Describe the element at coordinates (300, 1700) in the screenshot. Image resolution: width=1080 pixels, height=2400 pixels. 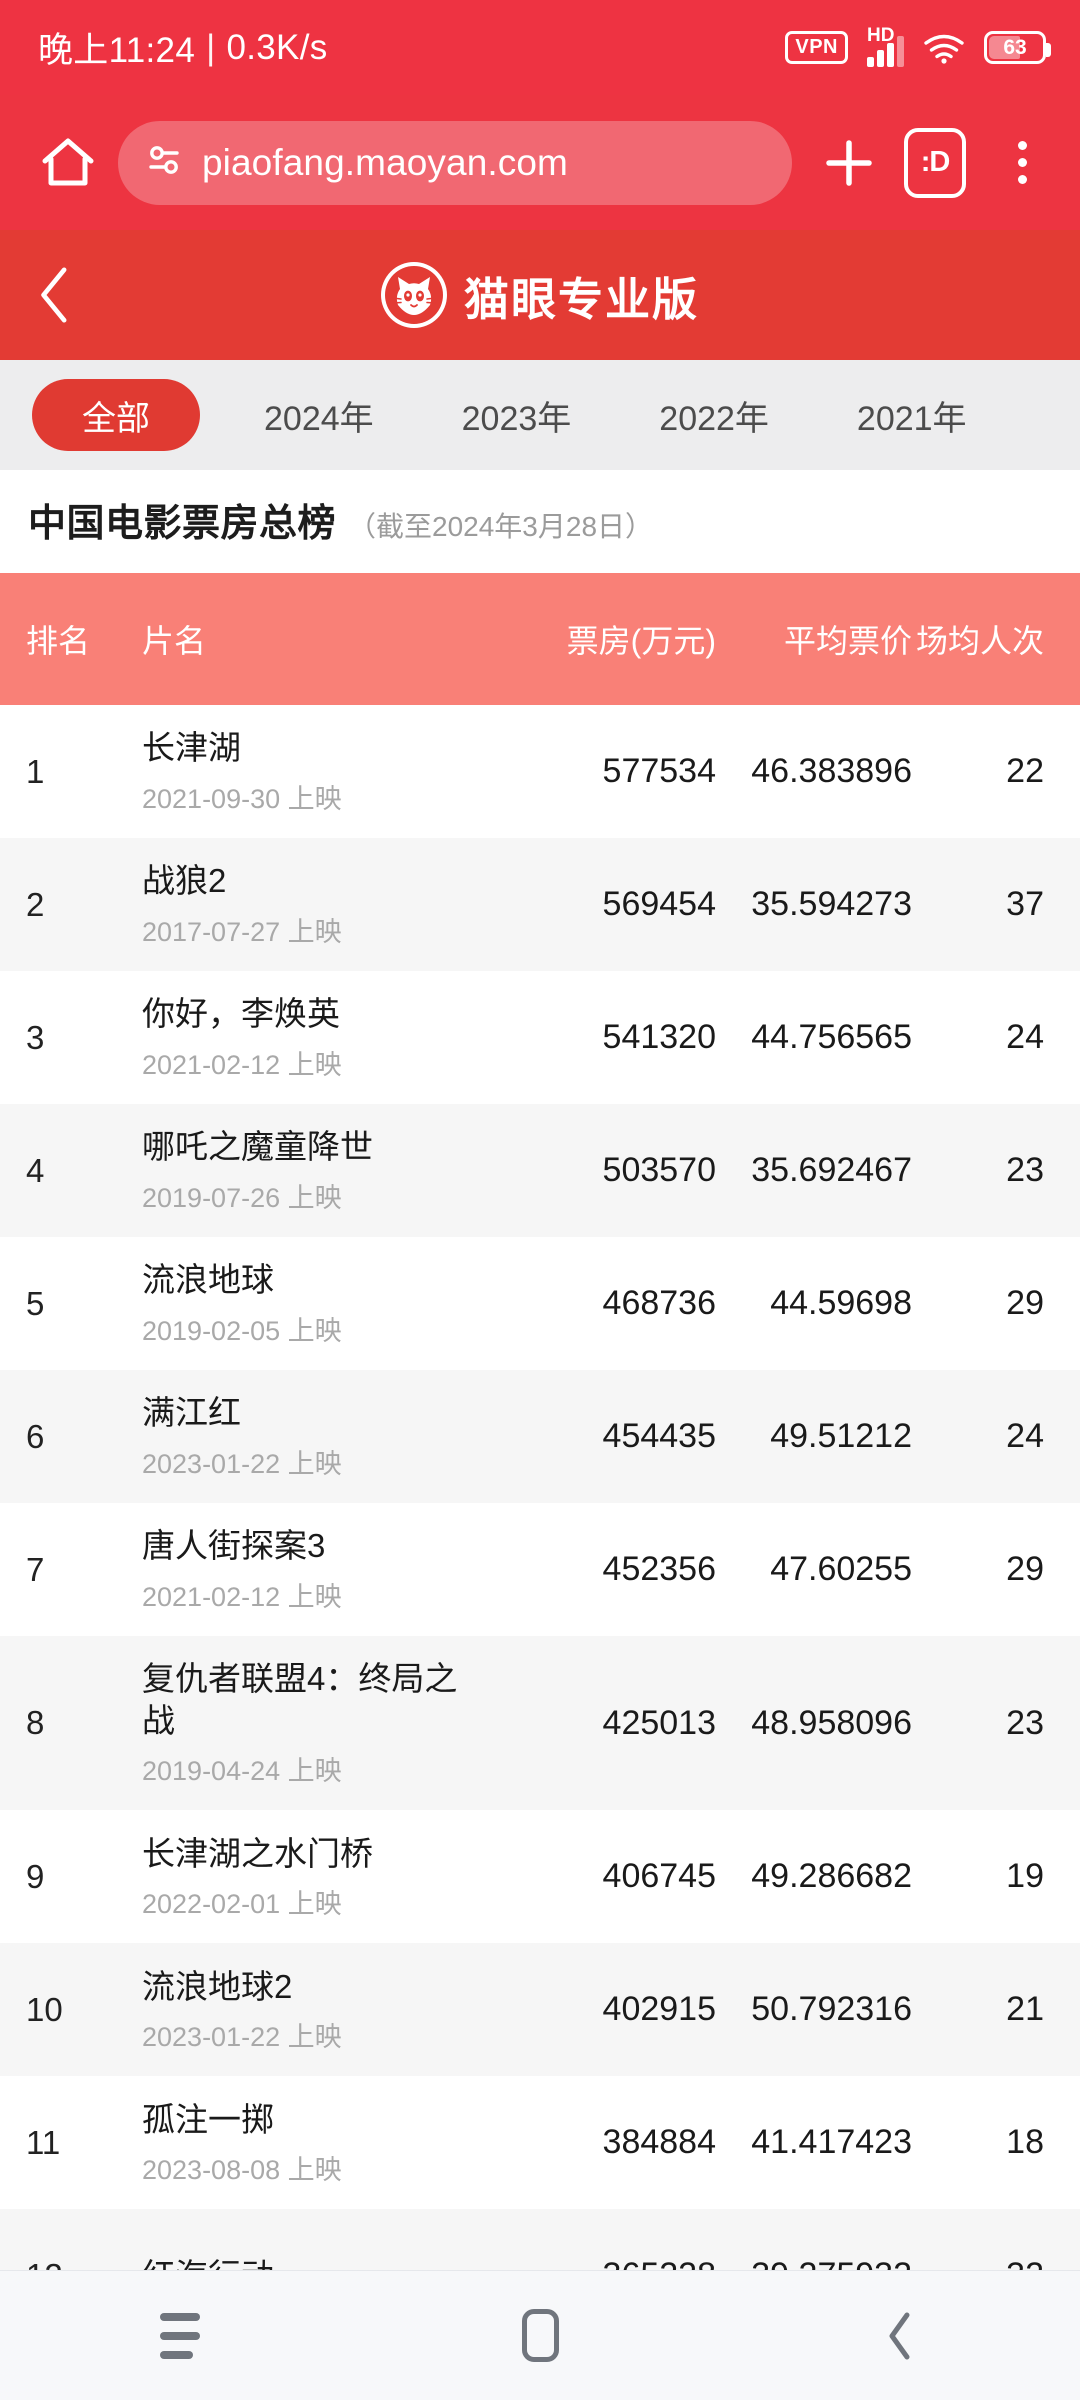
I see `movie-title: 复仇者联盟4：终局之战` at that location.